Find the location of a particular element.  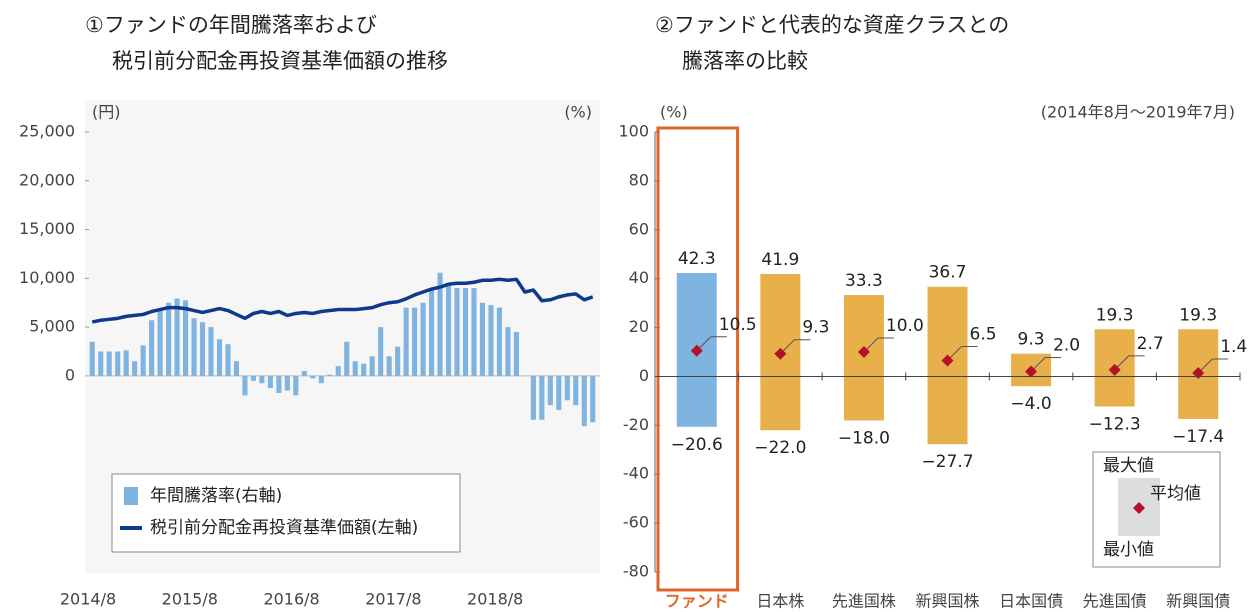

legend-marker is located at coordinates (1139, 508).